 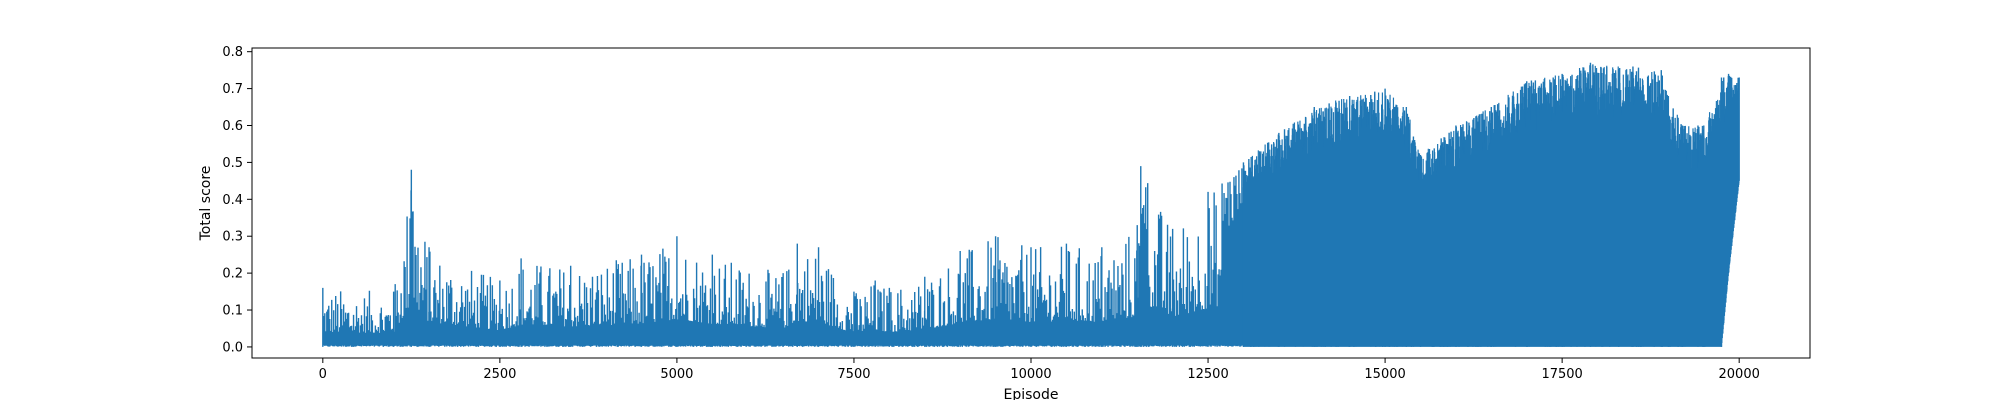 I want to click on y-tick-label: 0.3, so click(x=232, y=237).